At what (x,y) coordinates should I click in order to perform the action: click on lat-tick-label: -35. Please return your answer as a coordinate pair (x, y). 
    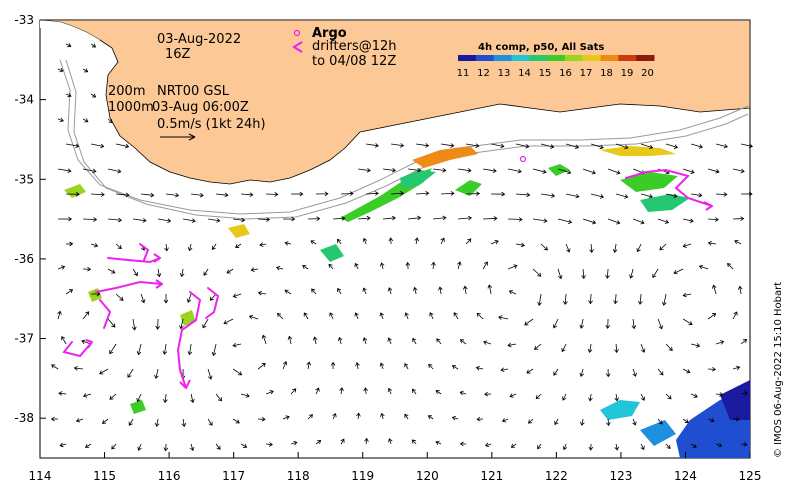
    Looking at the image, I should click on (24, 179).